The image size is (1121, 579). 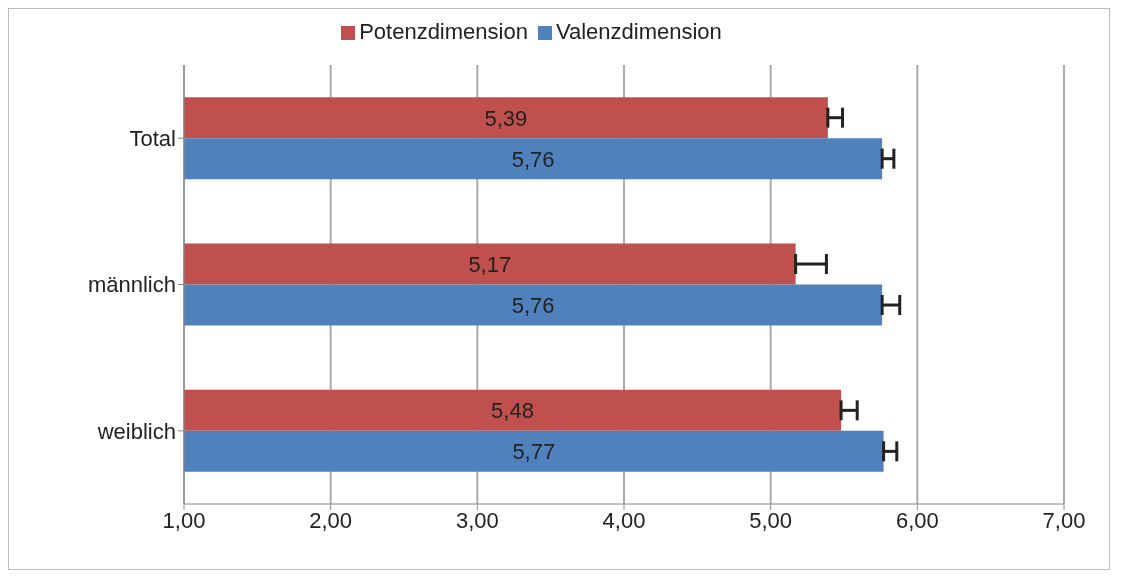 What do you see at coordinates (512, 411) in the screenshot?
I see `data-label: 5,48` at bounding box center [512, 411].